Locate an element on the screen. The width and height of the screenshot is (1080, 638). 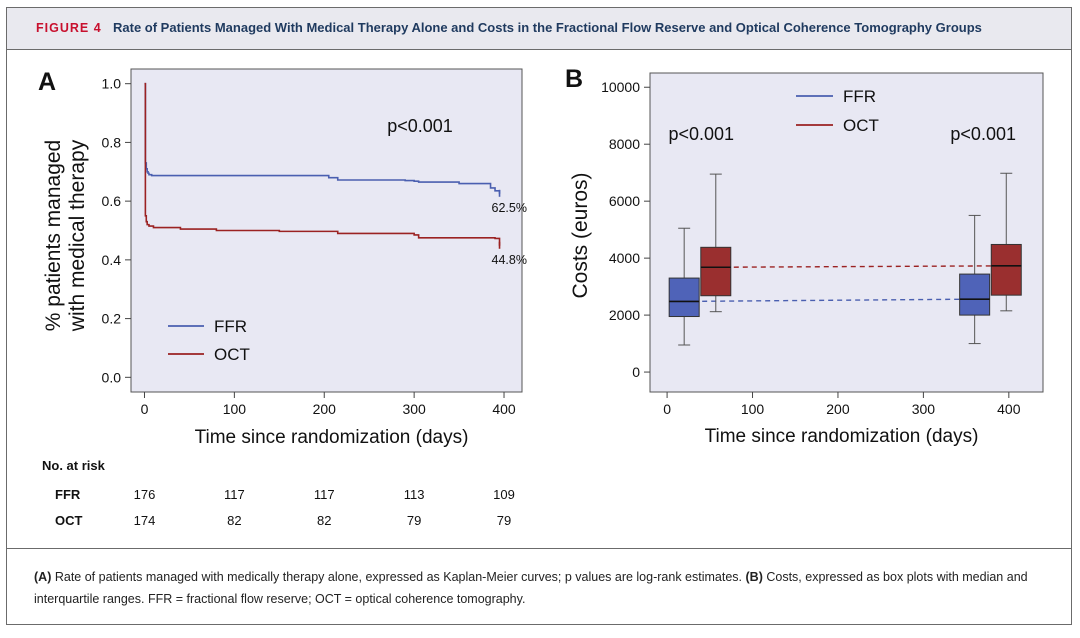
km-y-axis-title: % patients managed with medical therapy is located at coordinates (65, 235).